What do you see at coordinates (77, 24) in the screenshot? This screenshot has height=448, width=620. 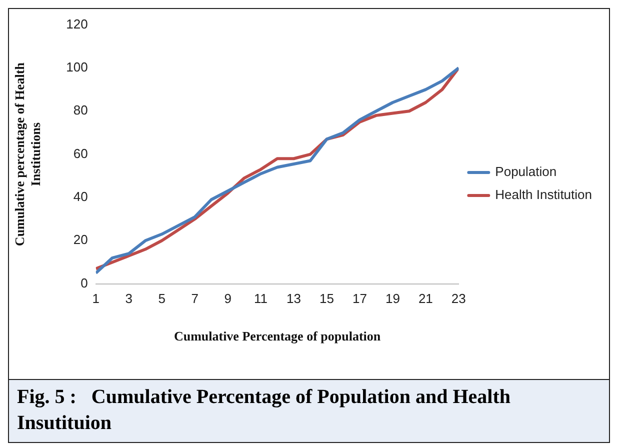 I see `y-tick-label: 120` at bounding box center [77, 24].